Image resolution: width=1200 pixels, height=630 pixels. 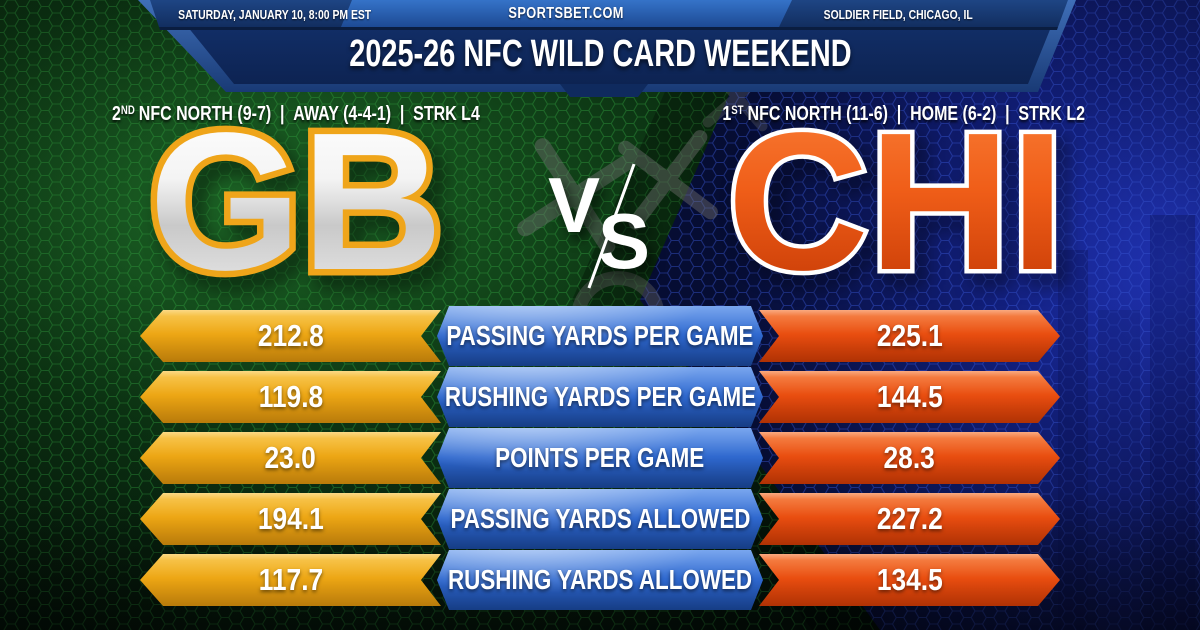 I want to click on away-seed: 2, so click(x=116, y=114).